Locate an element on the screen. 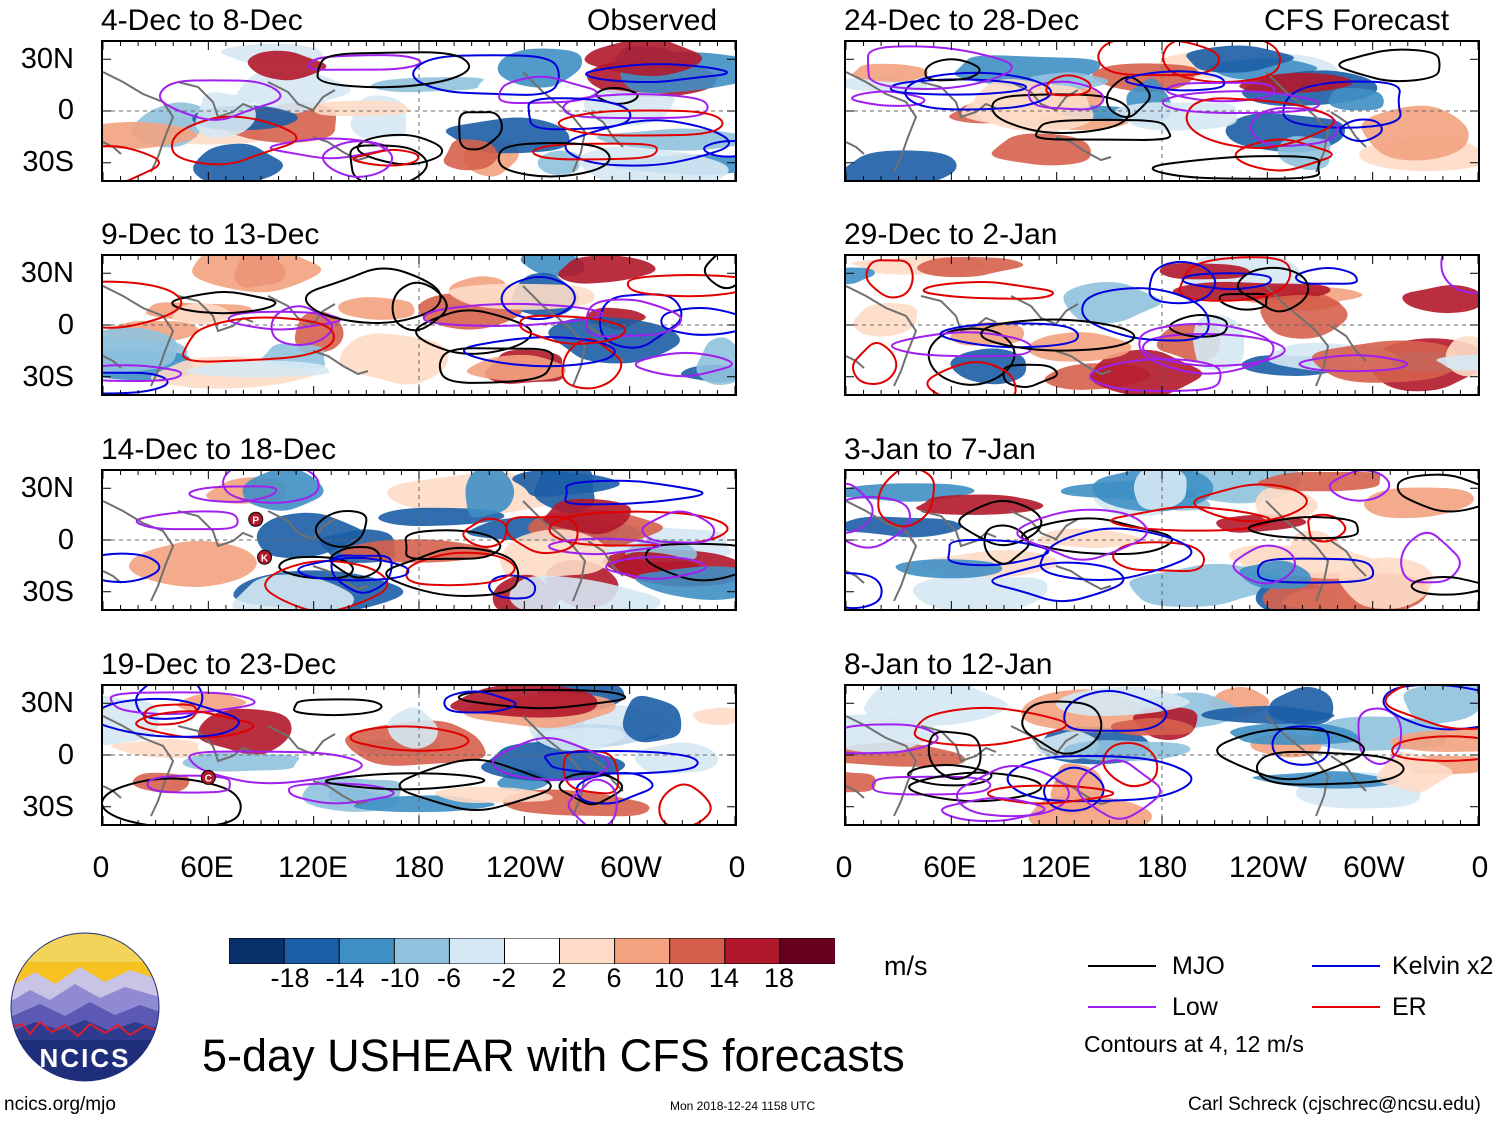 The height and width of the screenshot is (1121, 1510). logo-text: NCICS is located at coordinates (85, 1058).